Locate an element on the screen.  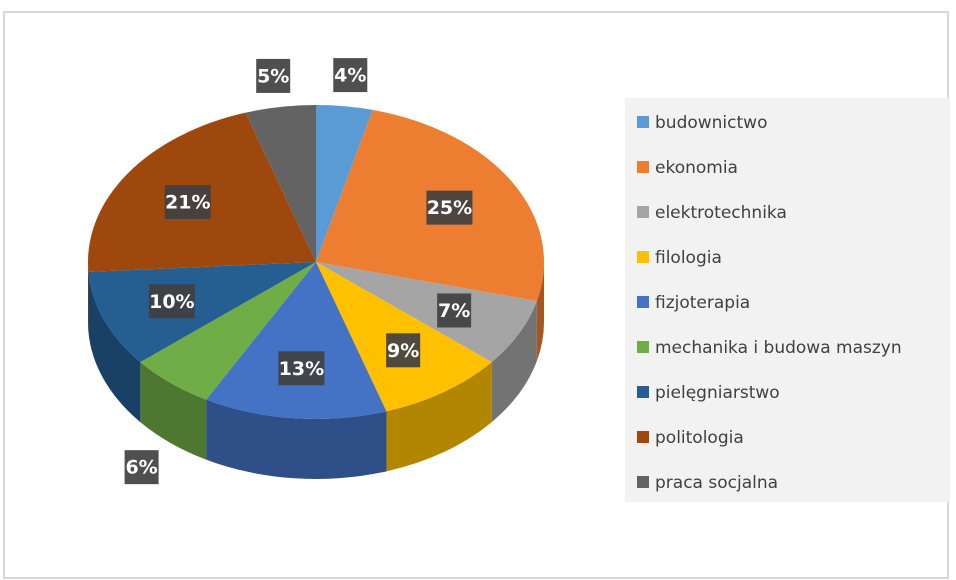
data-label: 10% is located at coordinates (171, 302).